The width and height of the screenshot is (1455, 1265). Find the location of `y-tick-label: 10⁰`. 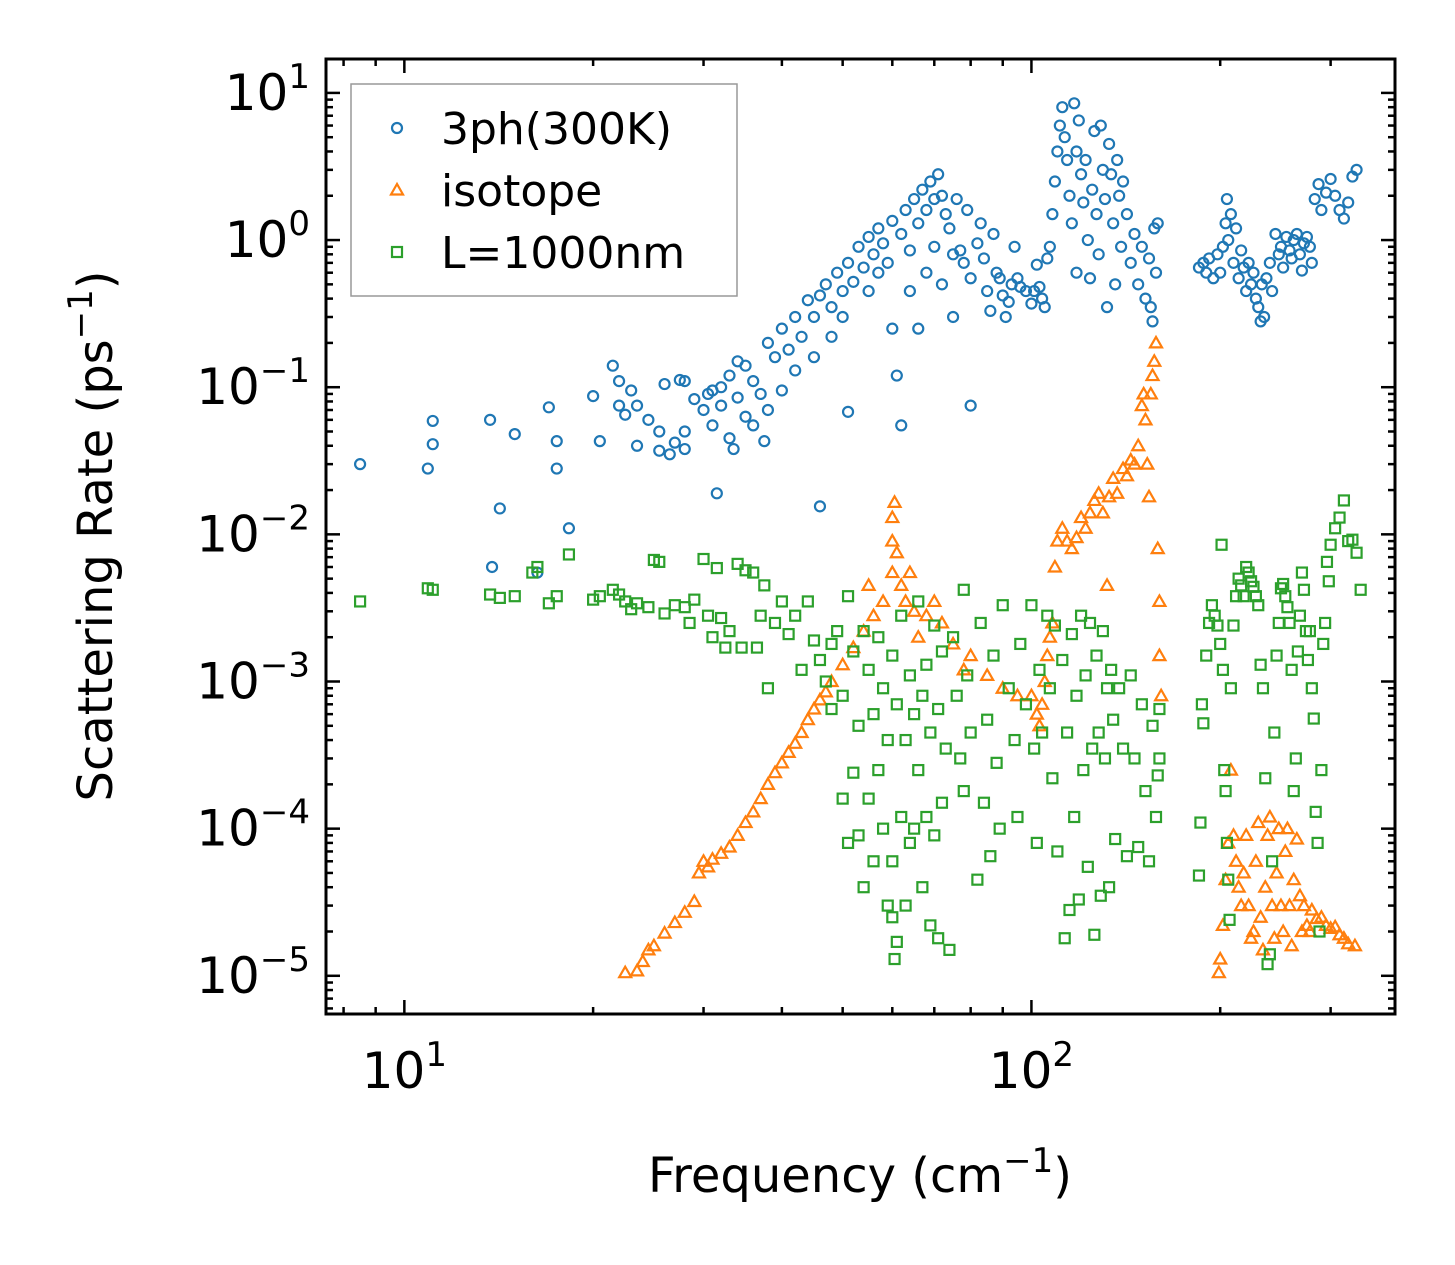

y-tick-label: 10⁰ is located at coordinates (267, 236).